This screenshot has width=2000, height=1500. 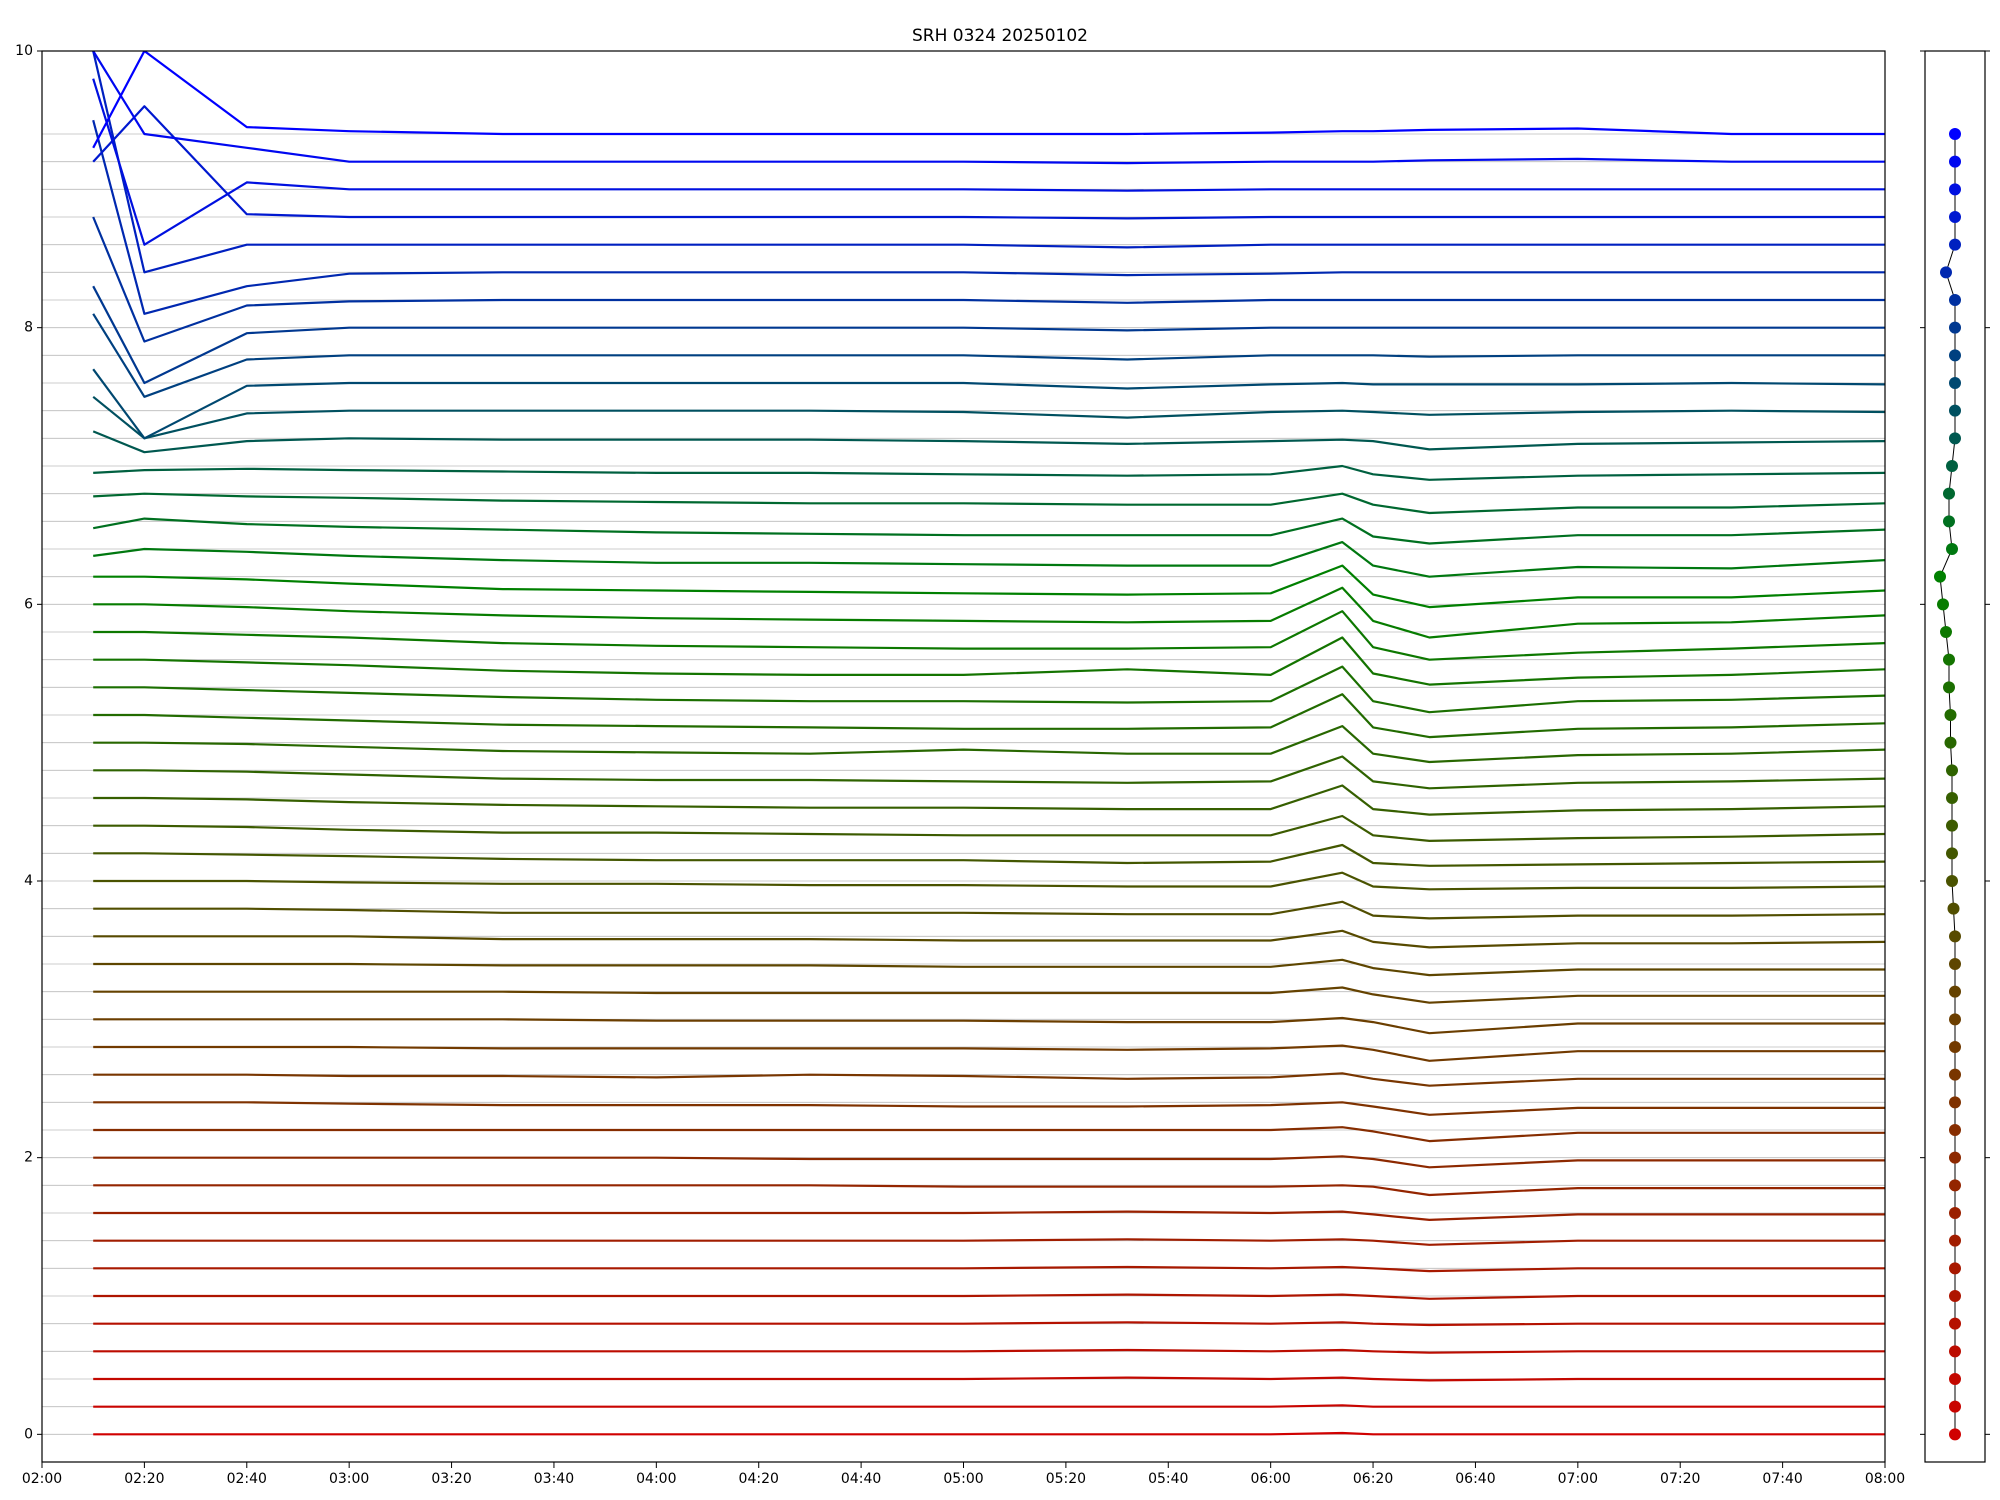 What do you see at coordinates (349, 1479) in the screenshot?
I see `x-tick-label: 03:00` at bounding box center [349, 1479].